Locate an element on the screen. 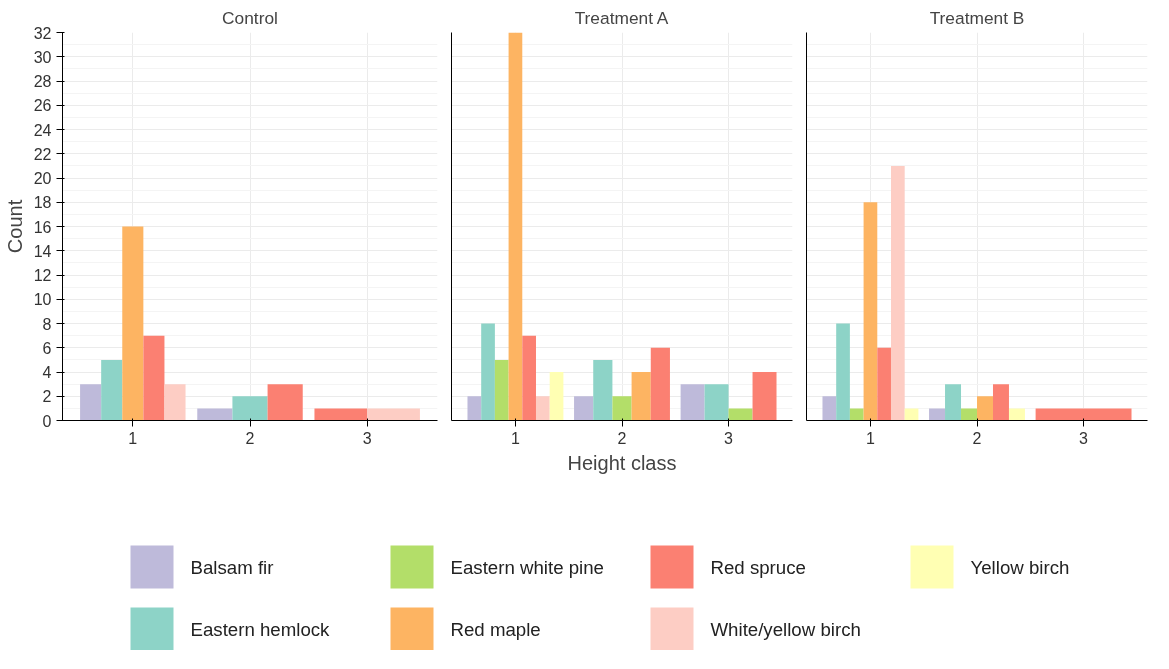 Image resolution: width=1169 pixels, height=669 pixels. y-tick-label: 32 is located at coordinates (42, 33).